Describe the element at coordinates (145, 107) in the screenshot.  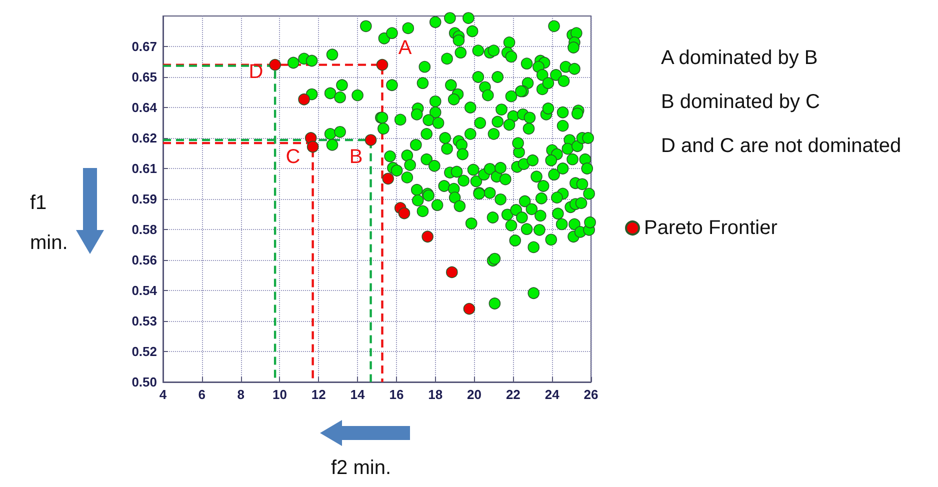
I see `y-tick-label: 0.64` at that location.